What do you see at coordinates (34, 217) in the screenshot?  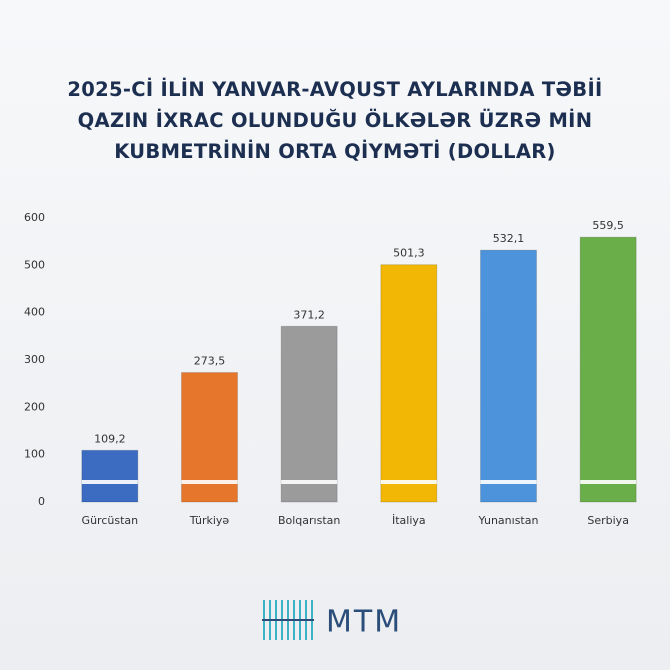 I see `y-tick-label: 600` at bounding box center [34, 217].